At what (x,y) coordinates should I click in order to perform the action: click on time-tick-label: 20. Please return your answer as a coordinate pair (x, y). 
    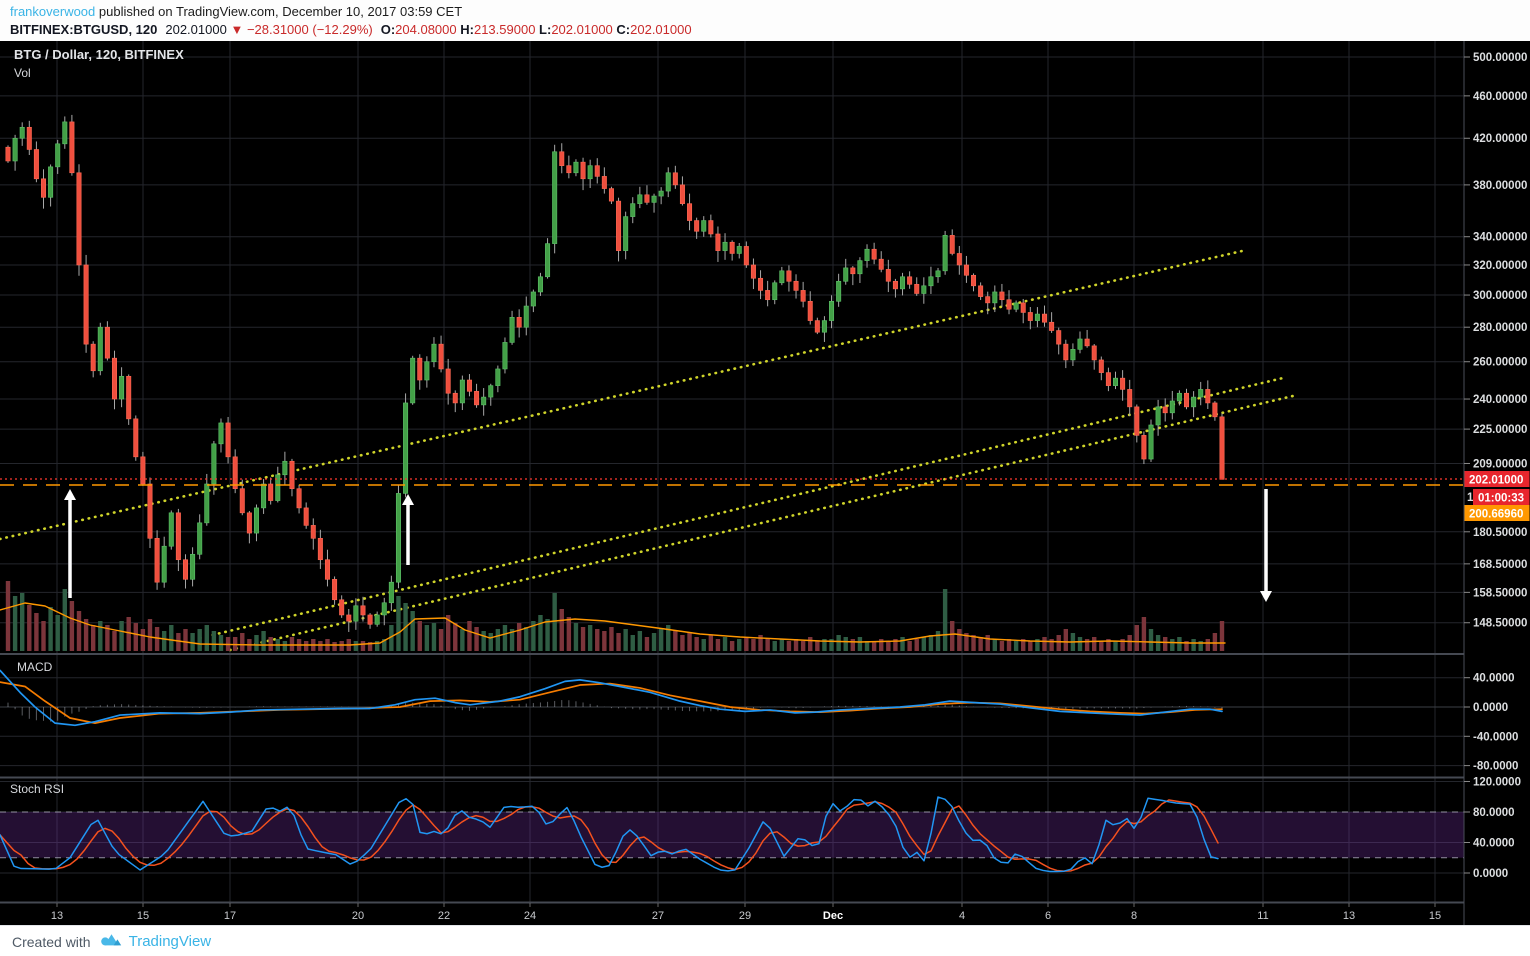
    Looking at the image, I should click on (358, 916).